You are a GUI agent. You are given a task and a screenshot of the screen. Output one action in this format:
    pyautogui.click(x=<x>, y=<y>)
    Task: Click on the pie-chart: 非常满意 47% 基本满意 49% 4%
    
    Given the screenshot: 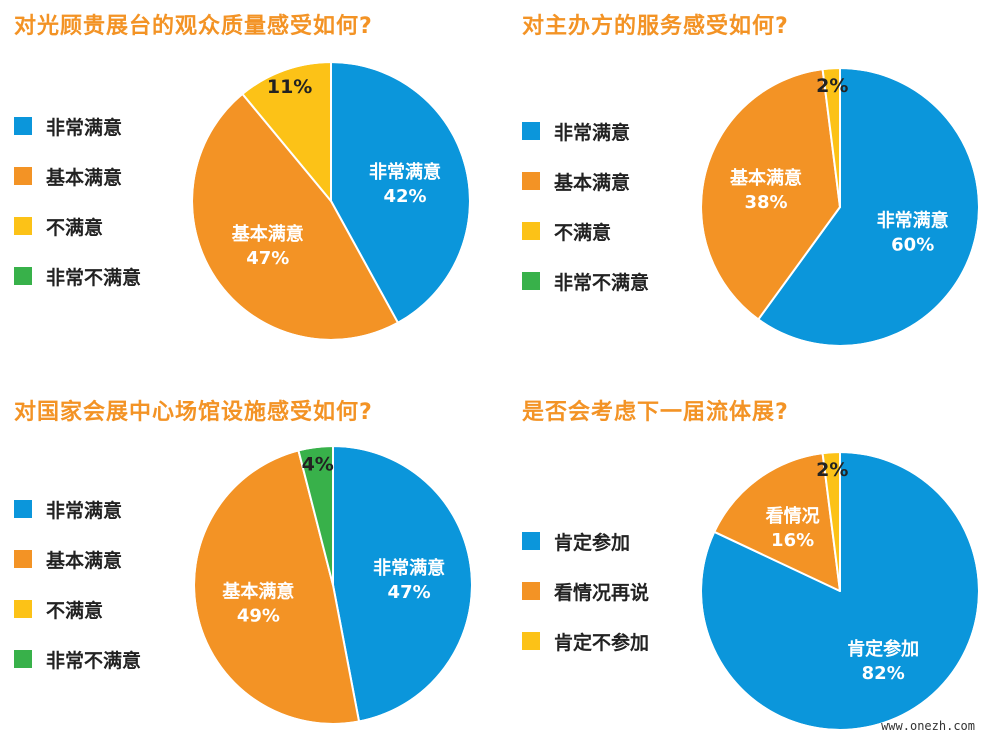 What is the action you would take?
    pyautogui.click(x=333, y=585)
    